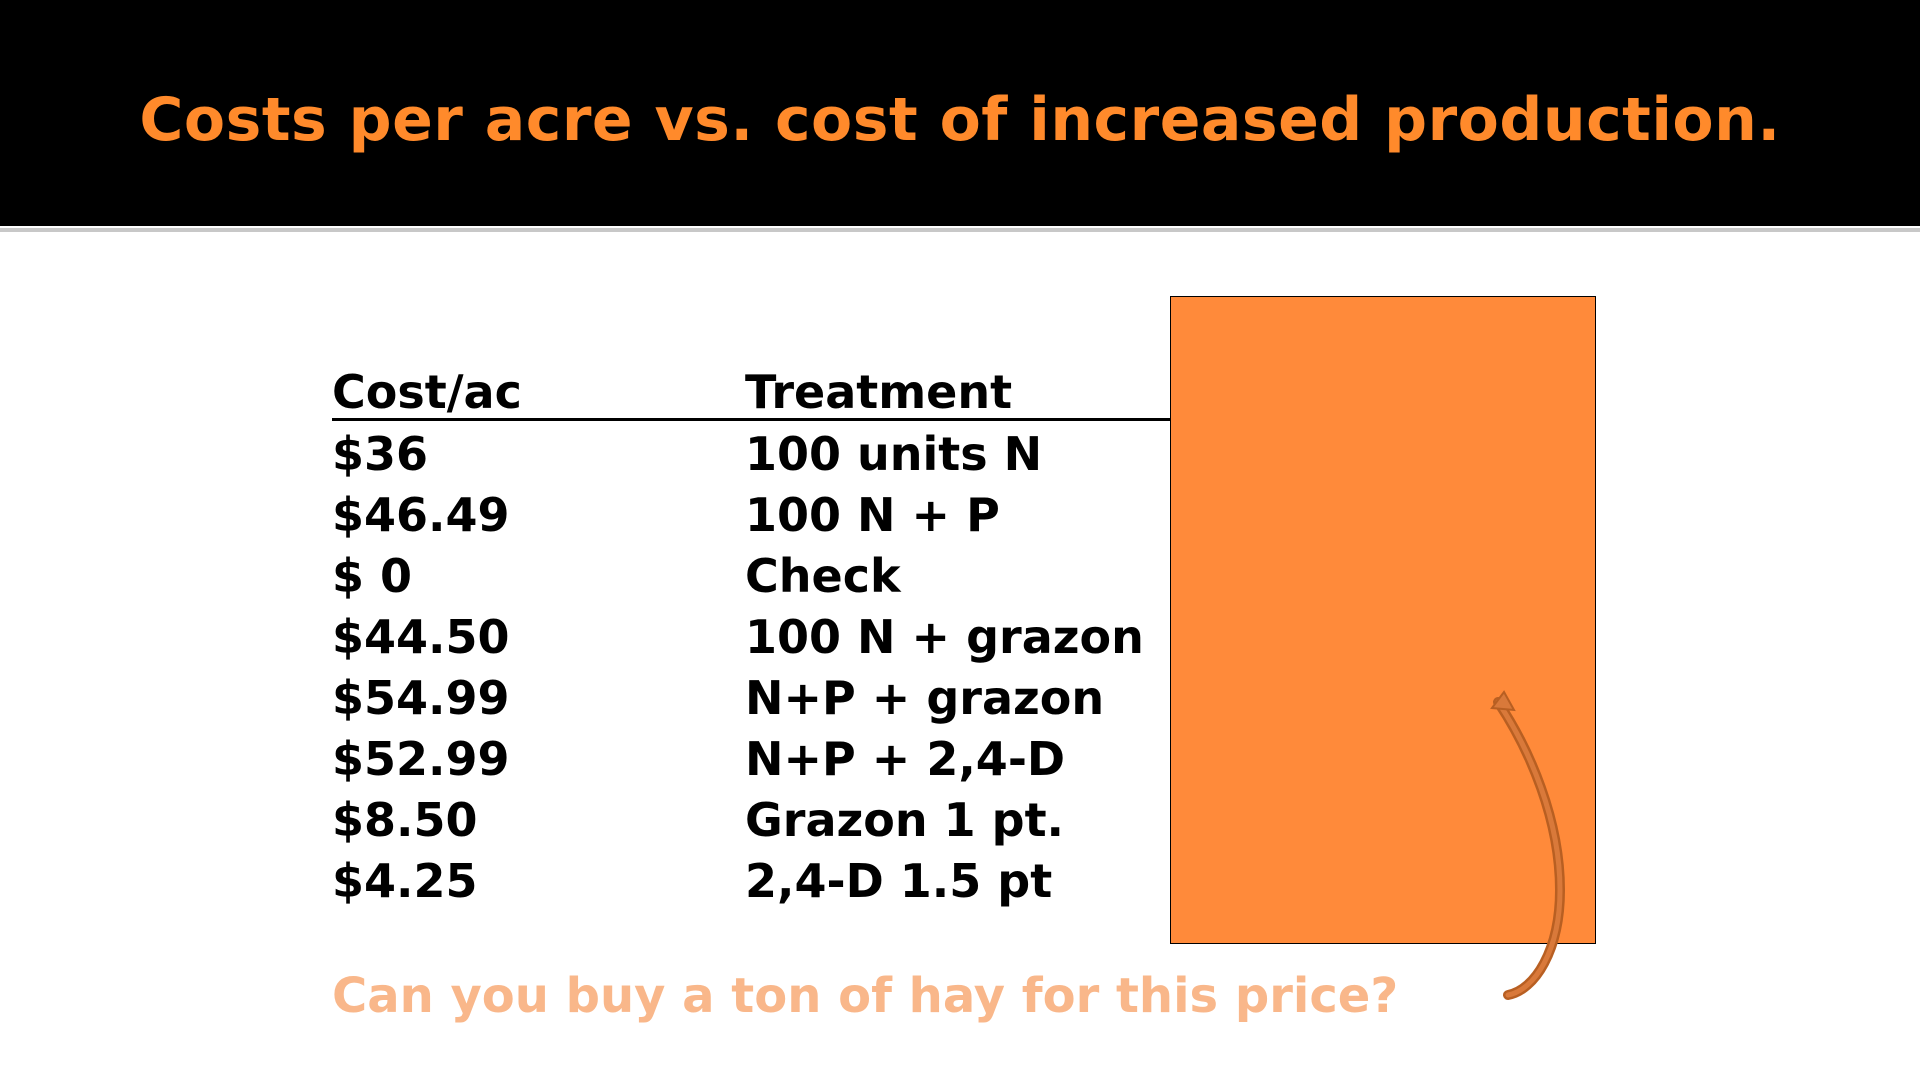 The width and height of the screenshot is (1920, 1080). I want to click on table-row: $ 0 Check, so click(752, 576).